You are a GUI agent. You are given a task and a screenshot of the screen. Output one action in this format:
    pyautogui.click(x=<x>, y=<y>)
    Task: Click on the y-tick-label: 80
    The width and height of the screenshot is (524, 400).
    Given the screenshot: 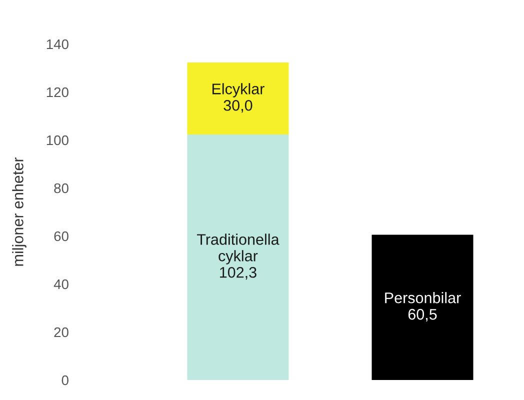 What is the action you would take?
    pyautogui.click(x=61, y=188)
    